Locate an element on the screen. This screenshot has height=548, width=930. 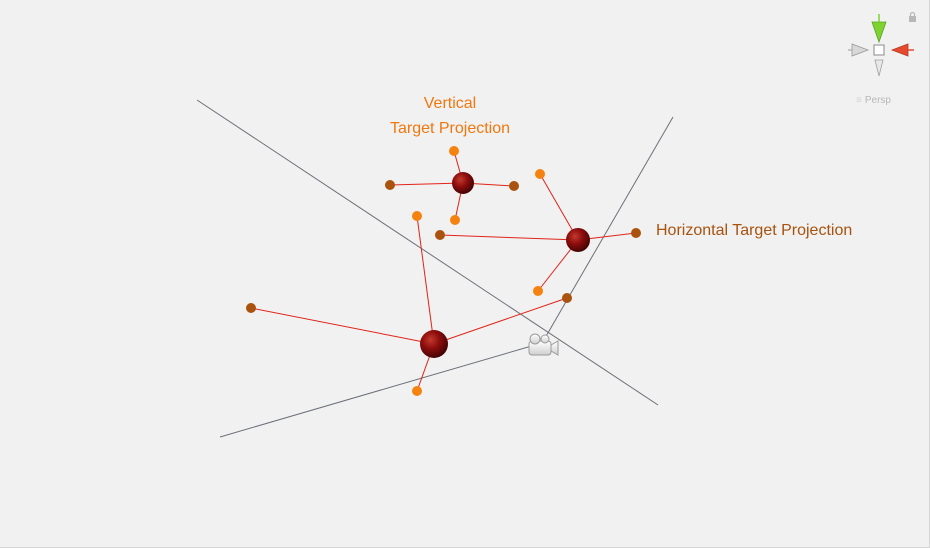
projection-mode-label: ≡ Persp is located at coordinates (873, 100).